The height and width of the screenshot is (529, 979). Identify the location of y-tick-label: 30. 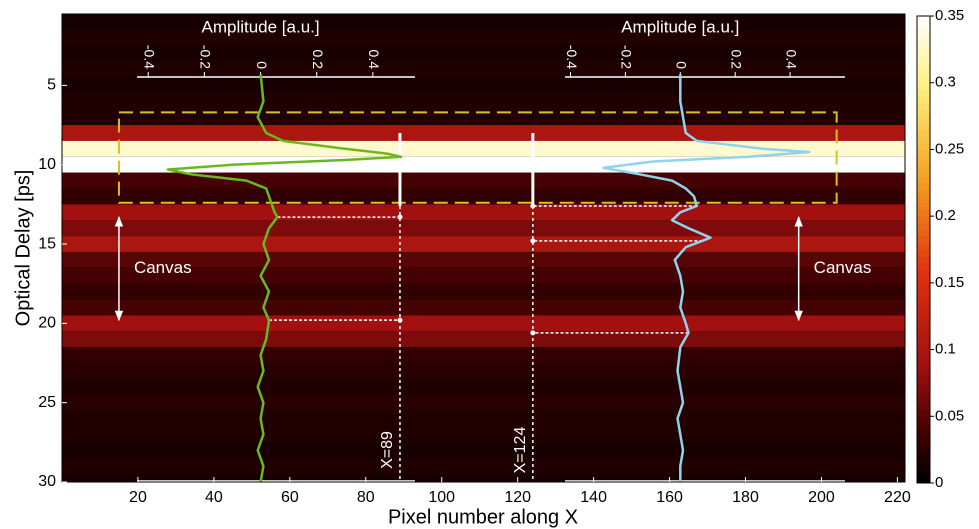
(47, 481).